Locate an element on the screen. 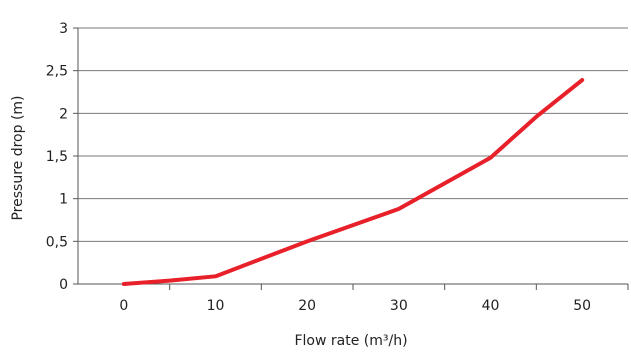 Image resolution: width=631 pixels, height=353 pixels. y-tick-label: 0 is located at coordinates (63, 285).